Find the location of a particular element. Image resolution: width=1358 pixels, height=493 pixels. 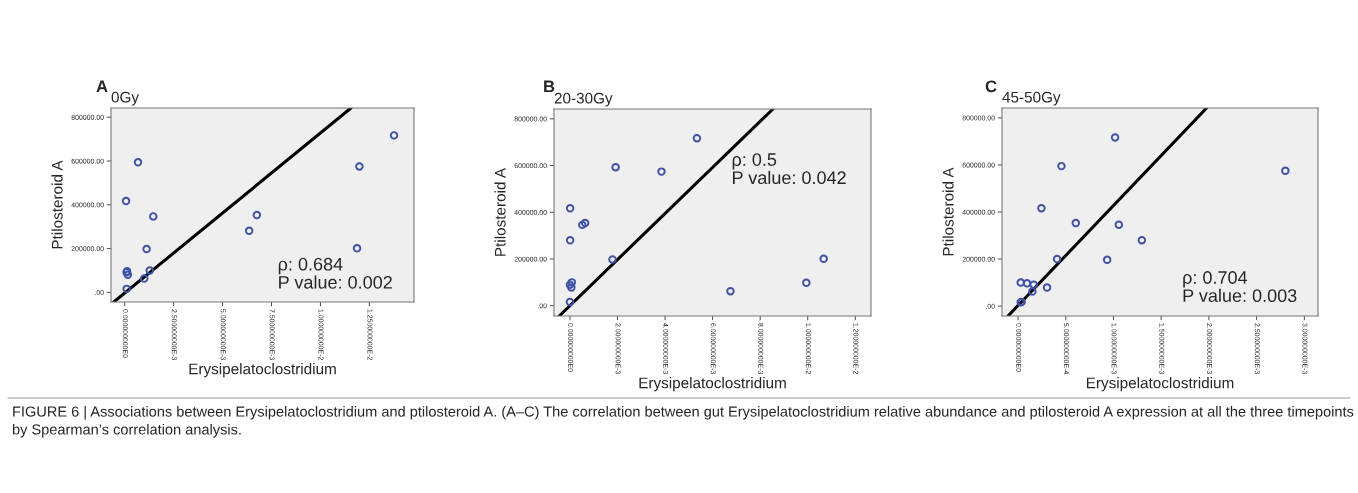

annotation: ρ: 0.5 P value: 0.042 is located at coordinates (789, 169).